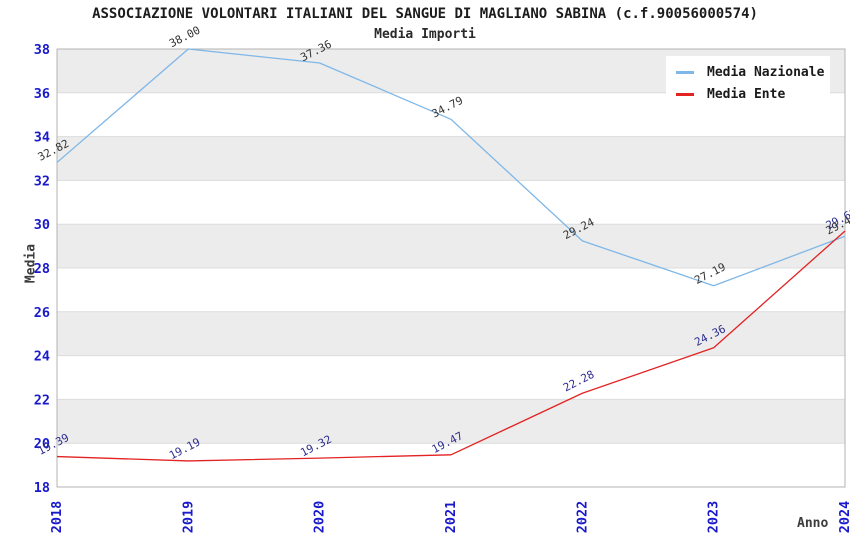  Describe the element at coordinates (42, 269) in the screenshot. I see `y-tick-label: 28` at that location.